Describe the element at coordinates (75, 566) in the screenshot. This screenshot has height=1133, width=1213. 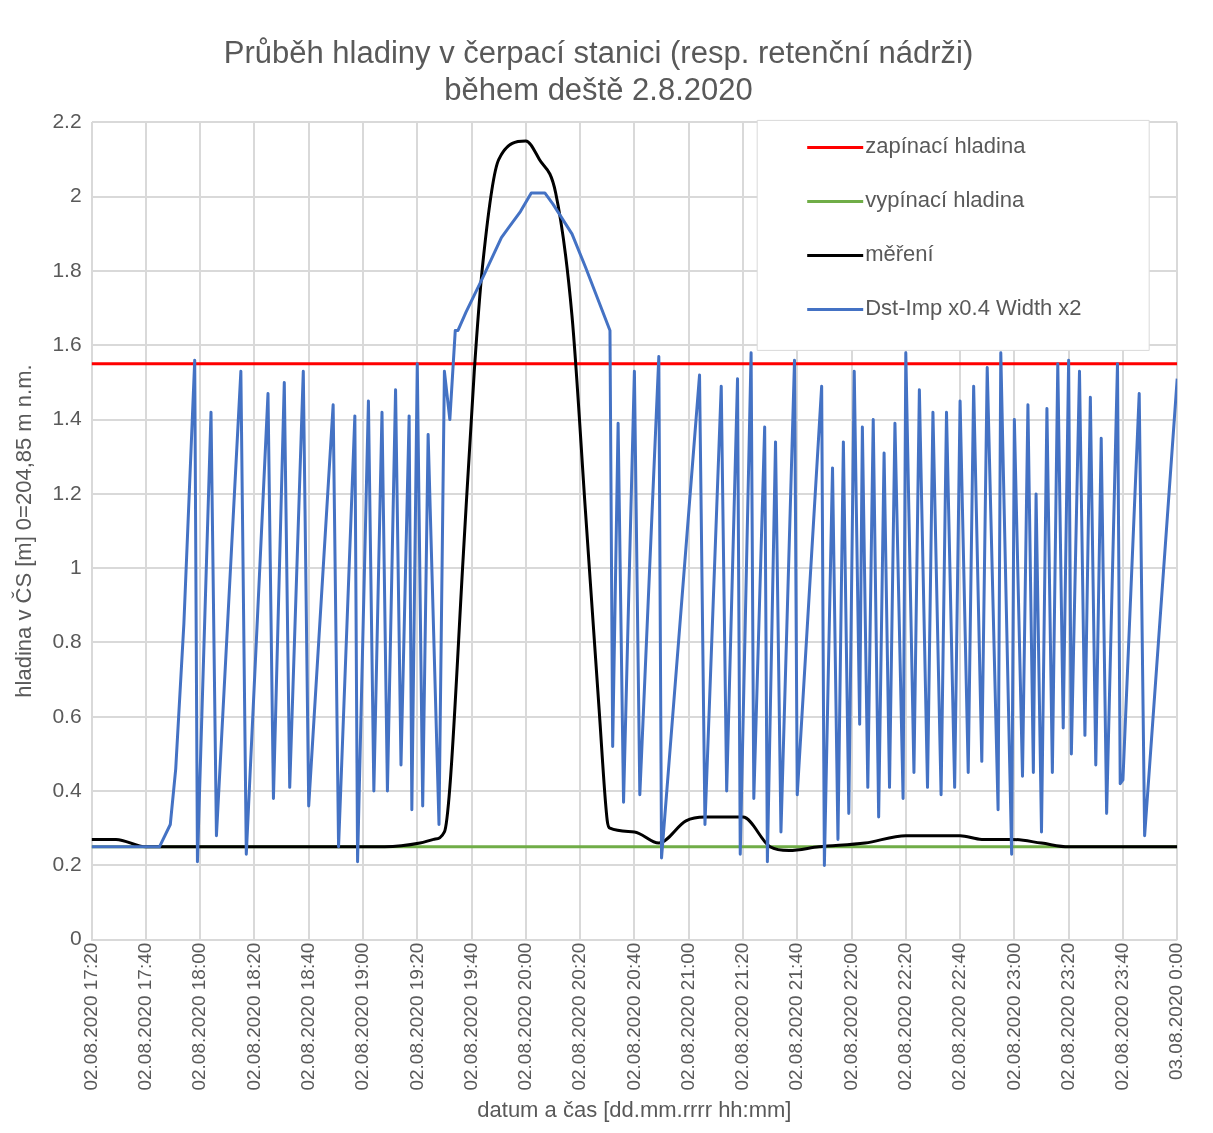
I see `y-tick-label: 1` at that location.